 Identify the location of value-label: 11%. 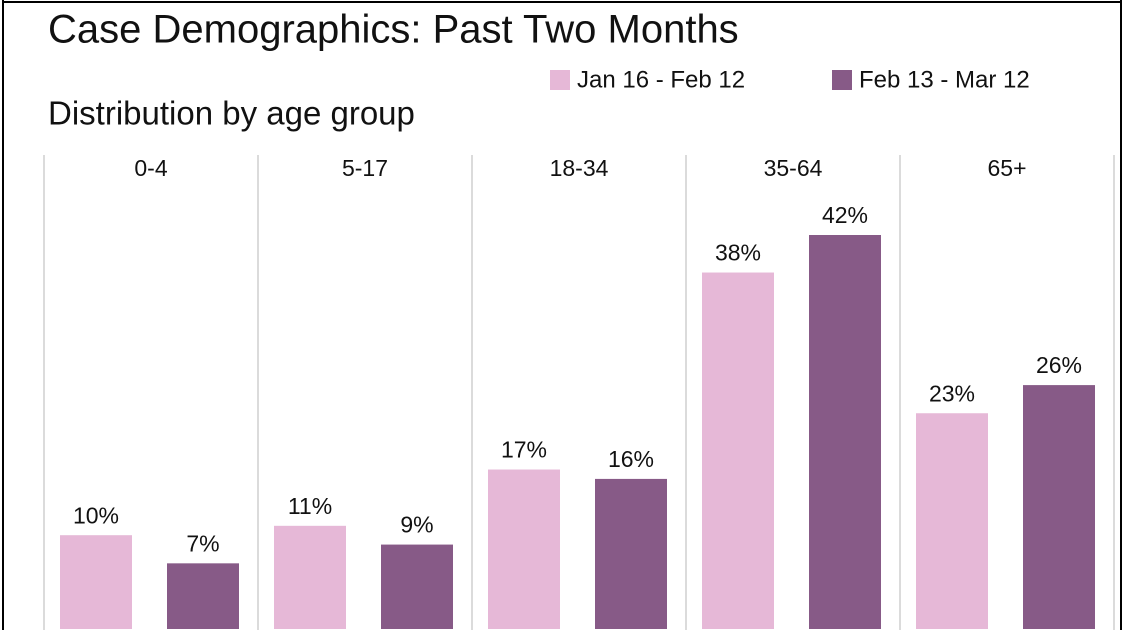
(310, 506).